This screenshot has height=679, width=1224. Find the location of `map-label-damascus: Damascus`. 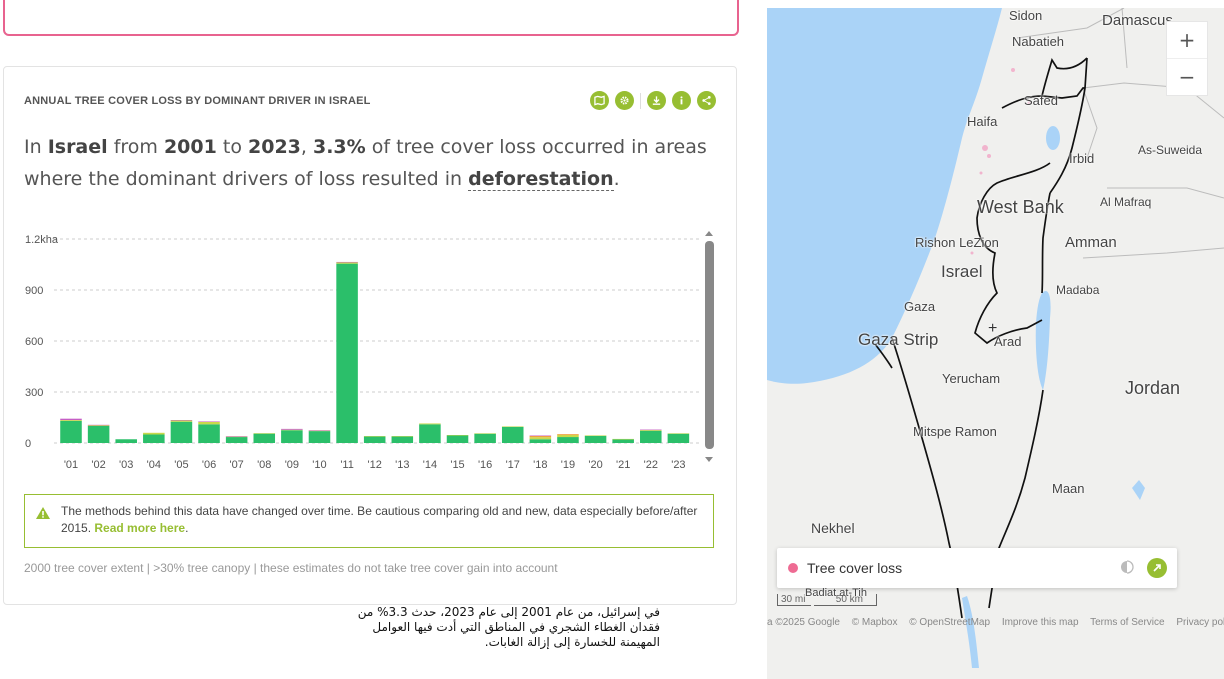

map-label-damascus: Damascus is located at coordinates (1137, 20).